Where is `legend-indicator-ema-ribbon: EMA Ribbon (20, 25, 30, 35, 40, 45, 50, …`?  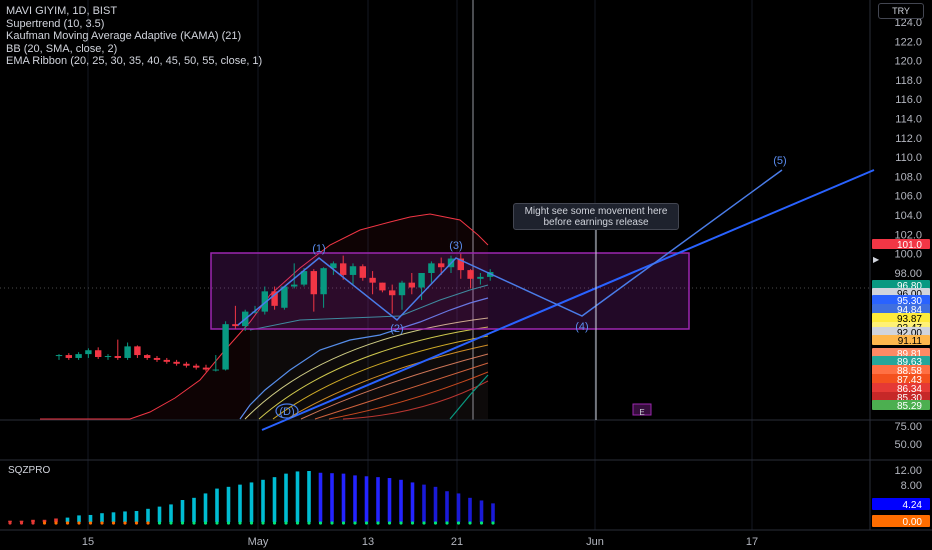
legend-indicator-ema-ribbon: EMA Ribbon (20, 25, 30, 35, 40, 45, 50, … is located at coordinates (134, 61).